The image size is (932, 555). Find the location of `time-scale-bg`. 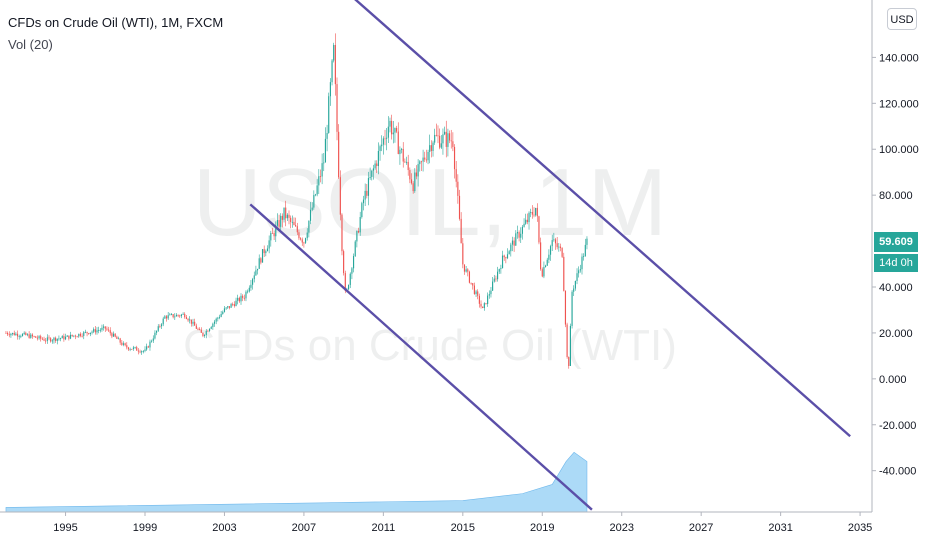

time-scale-bg is located at coordinates (466, 531).